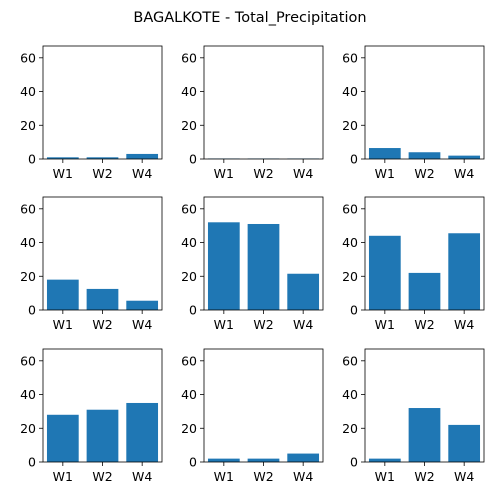 Image resolution: width=500 pixels, height=500 pixels. What do you see at coordinates (249, 18) in the screenshot?
I see `figure-title: BAGALKOTE - Total_Precipitation` at bounding box center [249, 18].